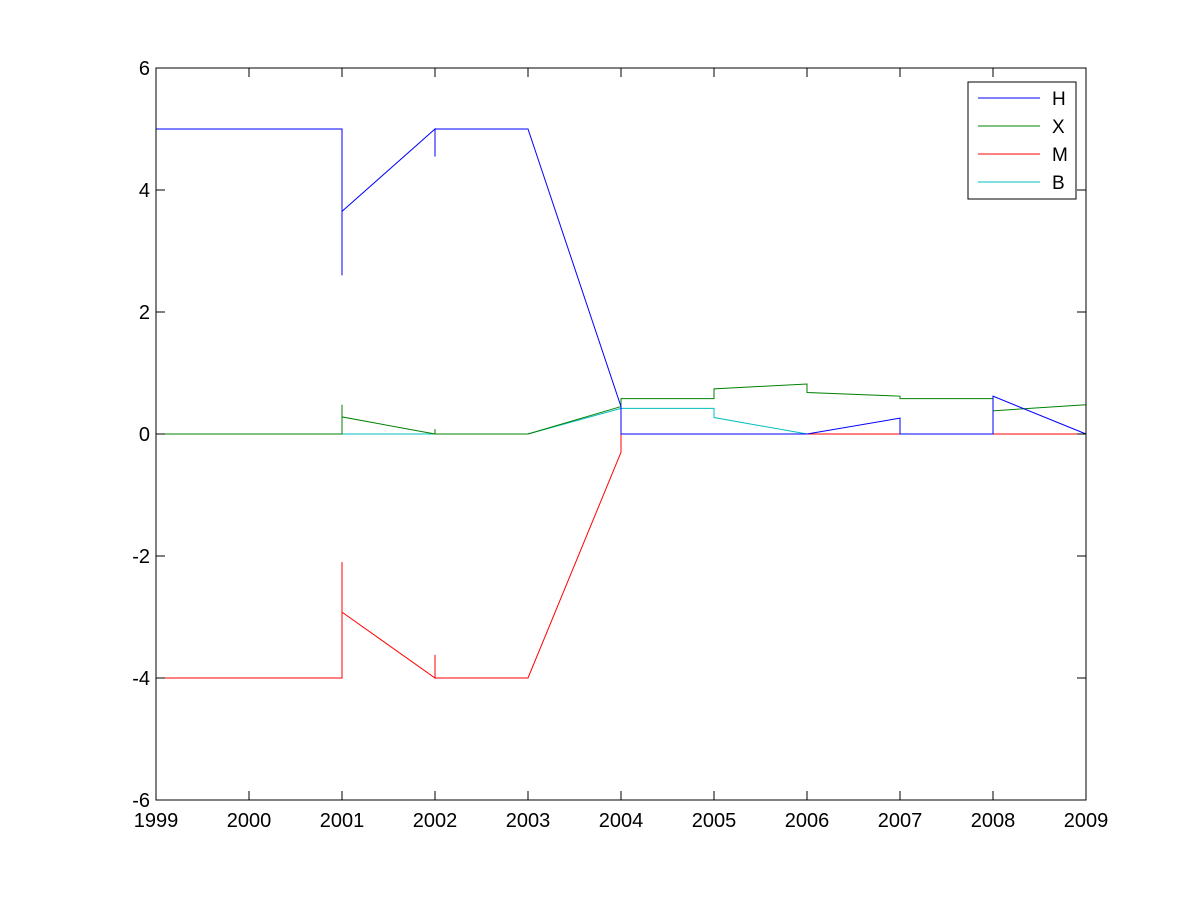 The height and width of the screenshot is (900, 1200). What do you see at coordinates (621, 821) in the screenshot?
I see `x-tick-label: 2004` at bounding box center [621, 821].